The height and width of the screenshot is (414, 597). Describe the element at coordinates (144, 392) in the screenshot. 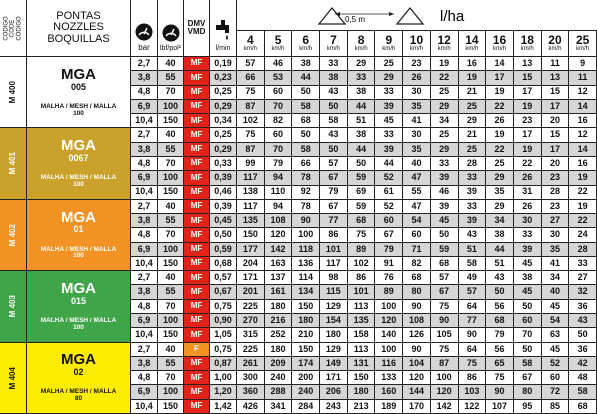

I see `pressure-bar: 6,9` at that location.